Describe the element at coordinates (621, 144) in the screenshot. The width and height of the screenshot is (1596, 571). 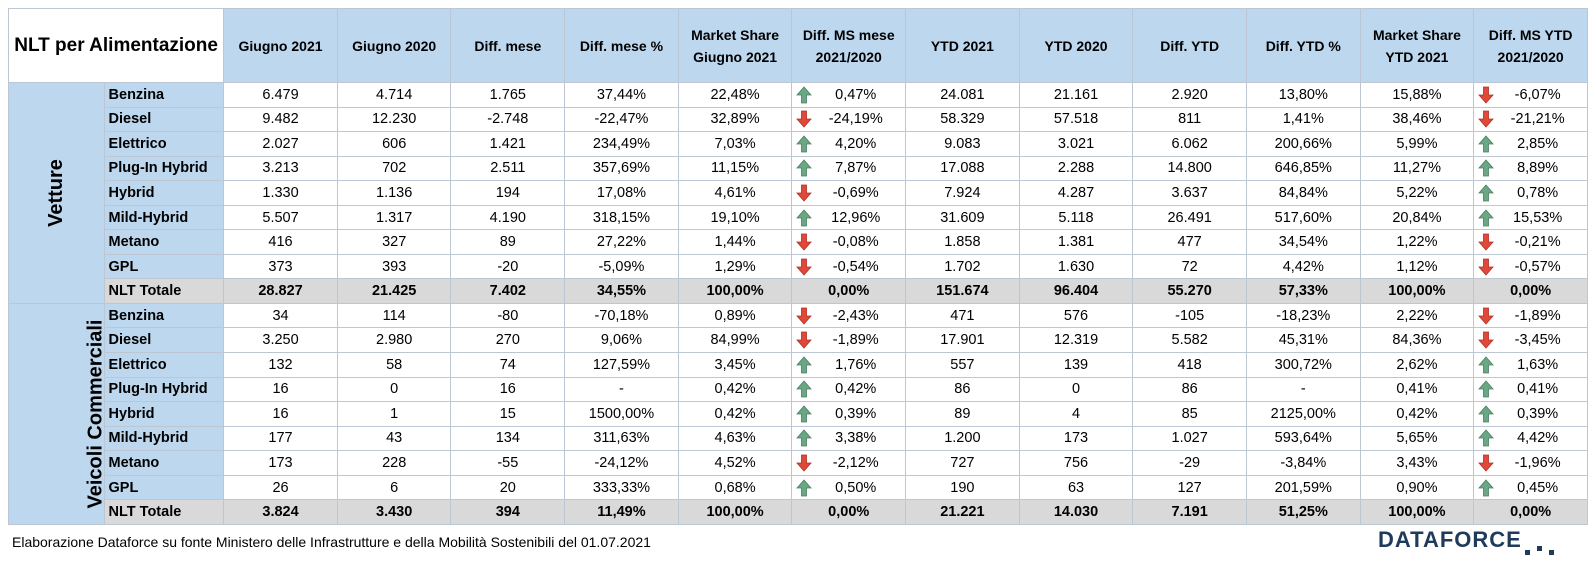
I see `cell-diff-mese-pct: 234,49%` at that location.